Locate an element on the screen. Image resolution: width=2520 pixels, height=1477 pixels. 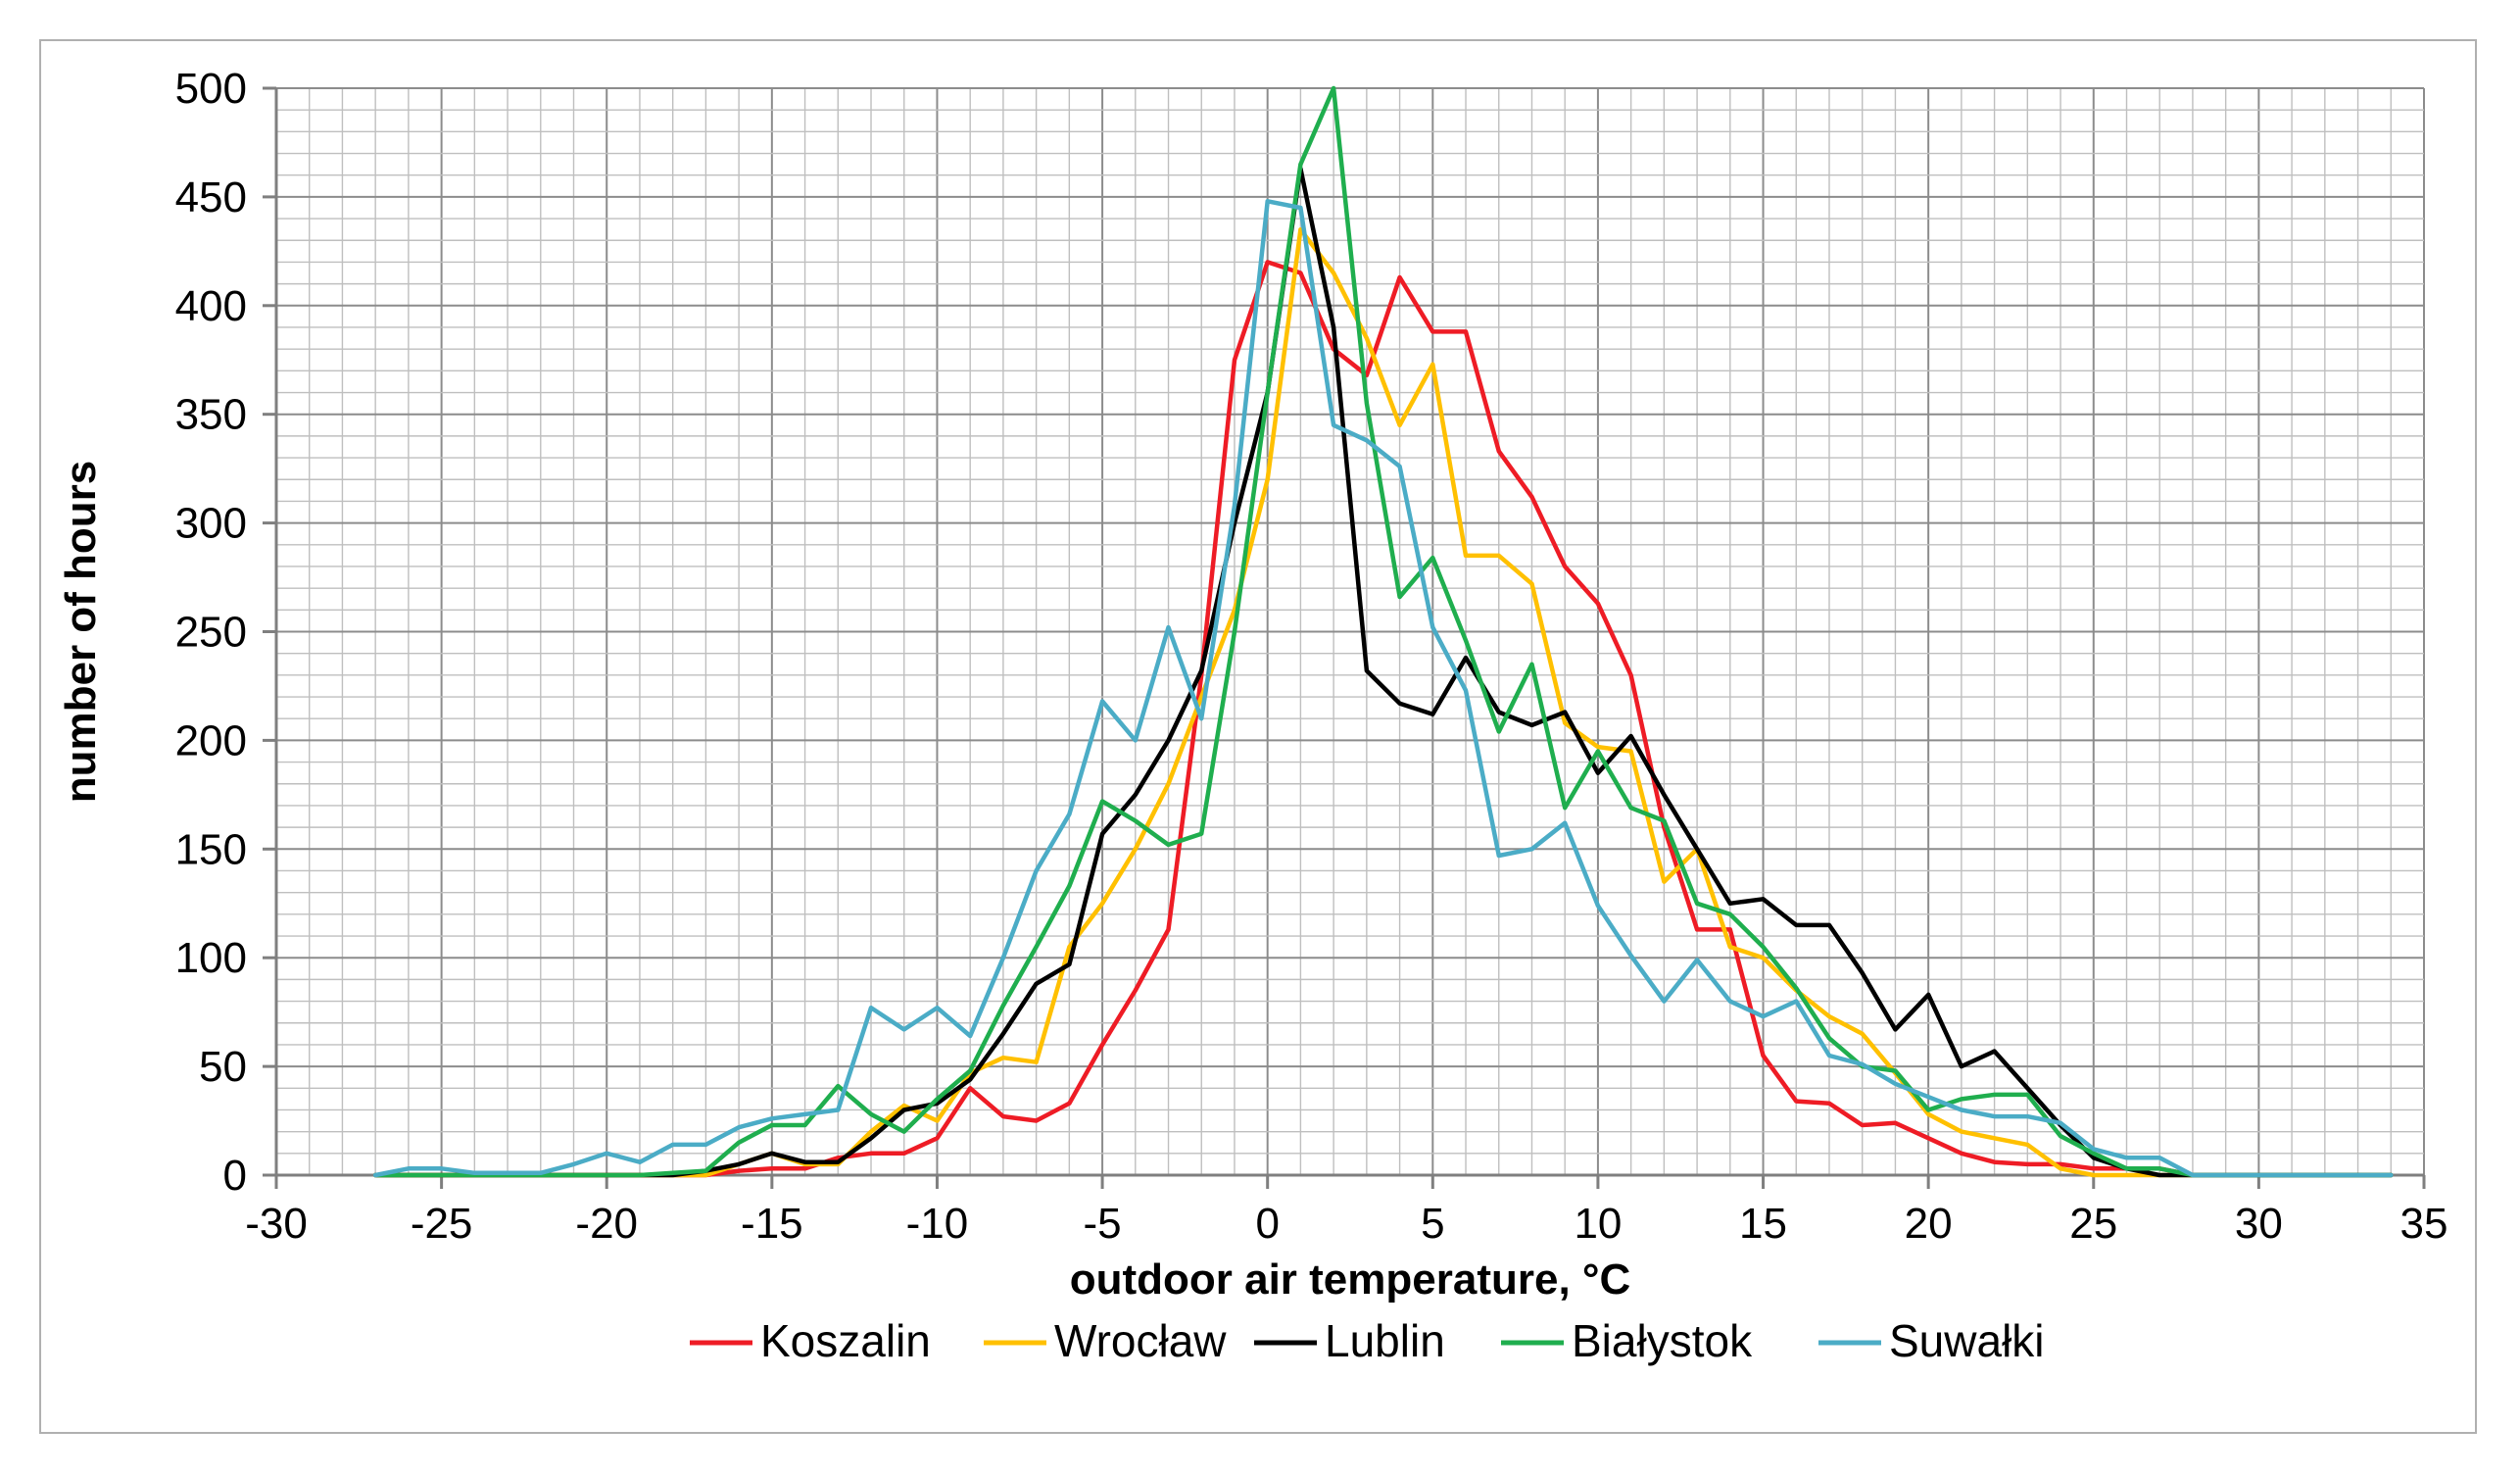
y-tick-label: 150 is located at coordinates (211, 849).